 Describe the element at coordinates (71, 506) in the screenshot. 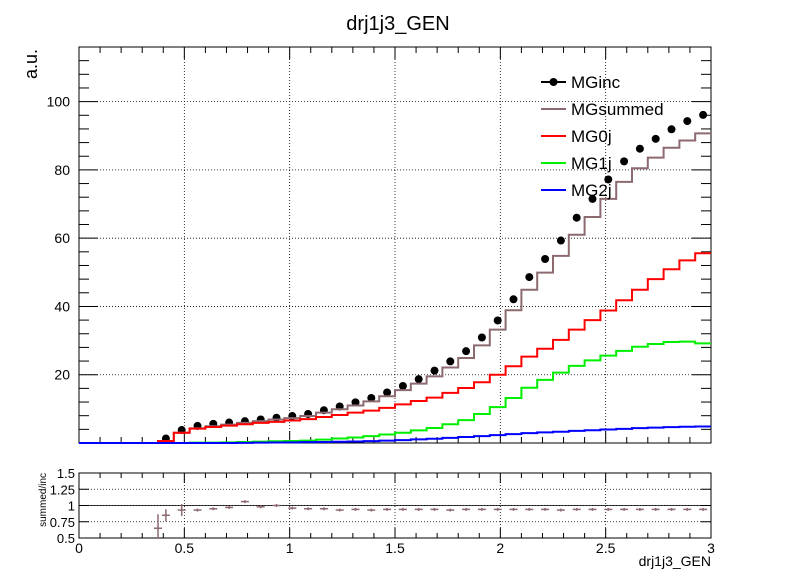

I see `ratio-y-tick-label: 1` at that location.